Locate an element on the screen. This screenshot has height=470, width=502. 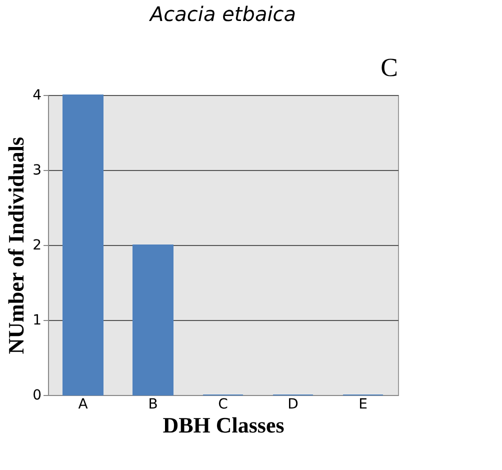
y-tick-label: 3 is located at coordinates (37, 170).